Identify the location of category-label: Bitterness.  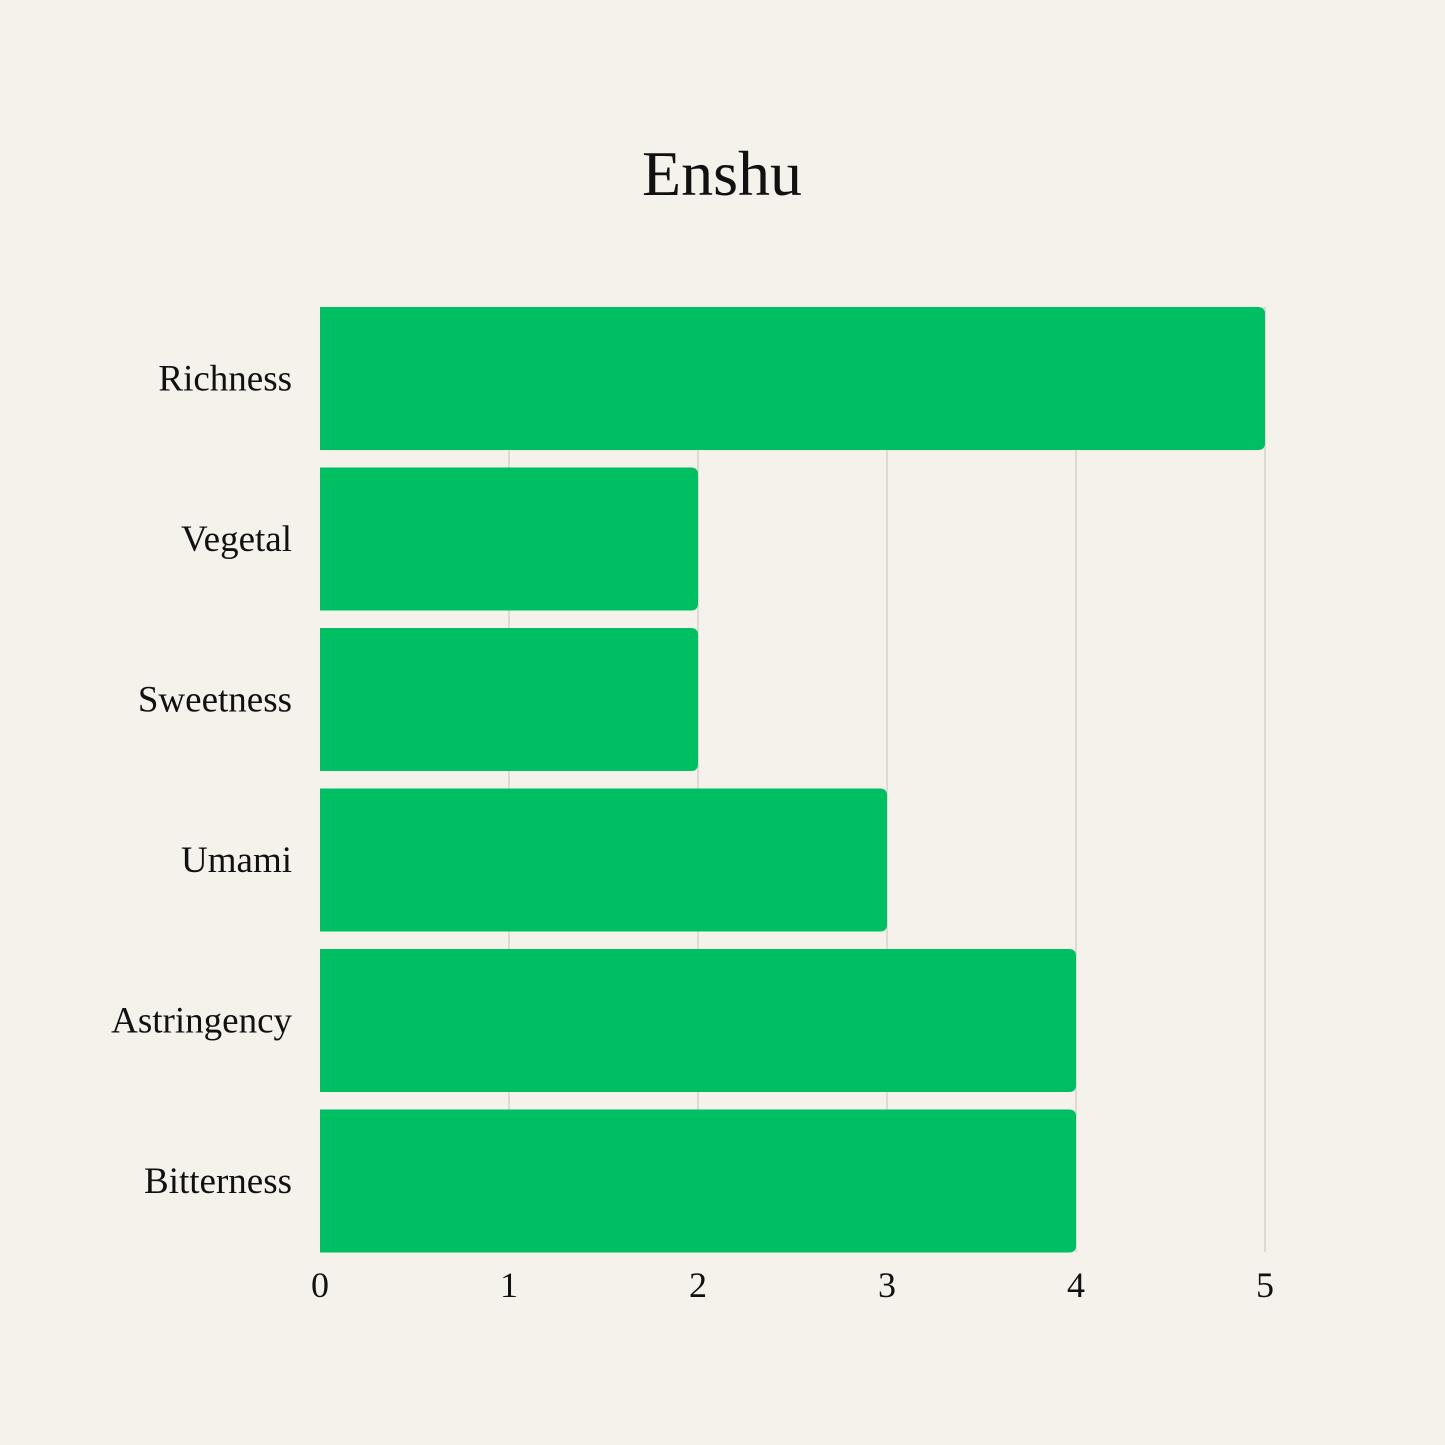
(218, 1181).